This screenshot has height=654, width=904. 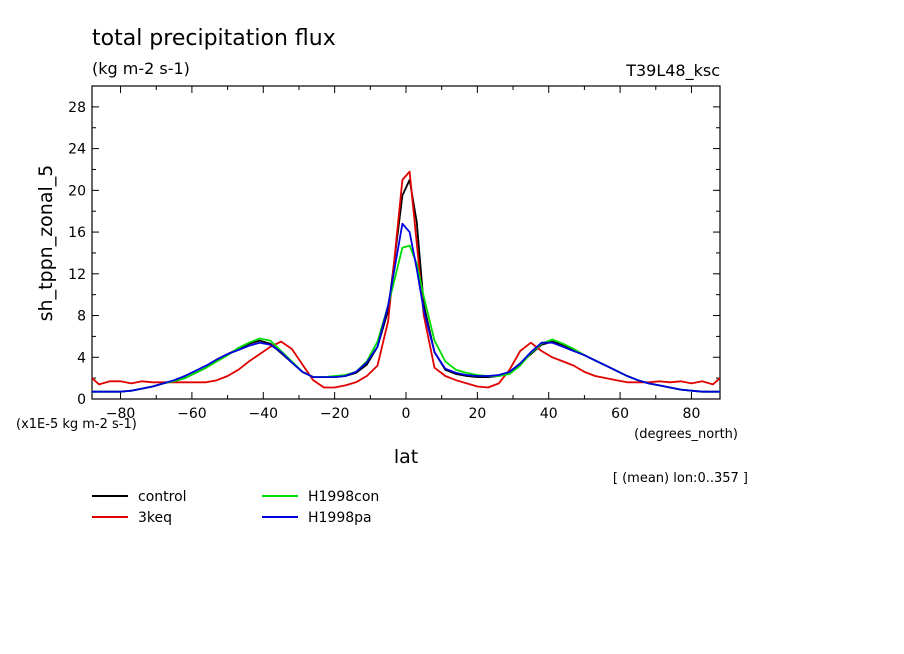 What do you see at coordinates (340, 518) in the screenshot?
I see `legend-label-h1998pa: H1998pa` at bounding box center [340, 518].